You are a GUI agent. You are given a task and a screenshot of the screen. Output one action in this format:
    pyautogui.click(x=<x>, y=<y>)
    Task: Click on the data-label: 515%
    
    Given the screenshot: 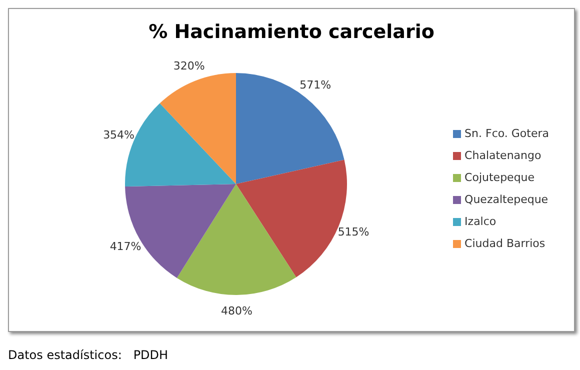 What is the action you would take?
    pyautogui.click(x=354, y=232)
    